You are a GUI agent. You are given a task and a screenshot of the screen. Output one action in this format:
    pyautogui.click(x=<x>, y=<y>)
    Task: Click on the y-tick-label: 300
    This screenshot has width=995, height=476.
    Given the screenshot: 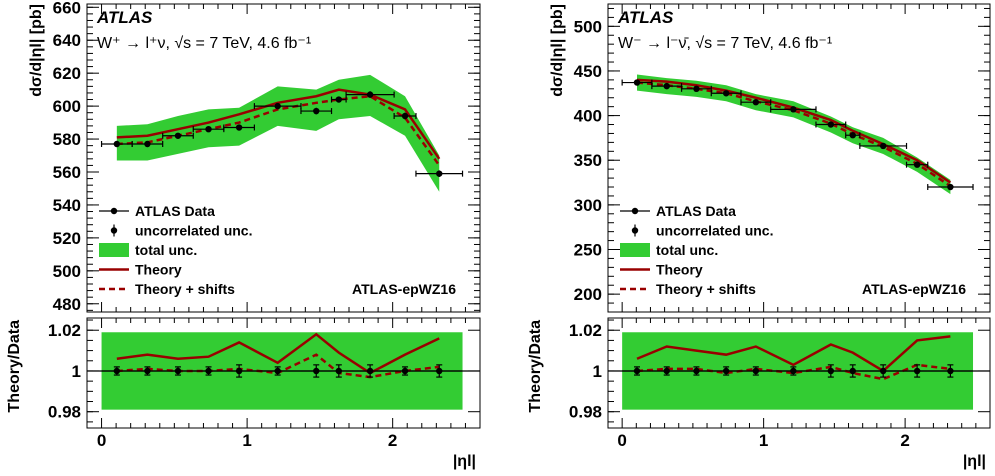 What is the action you would take?
    pyautogui.click(x=588, y=205)
    